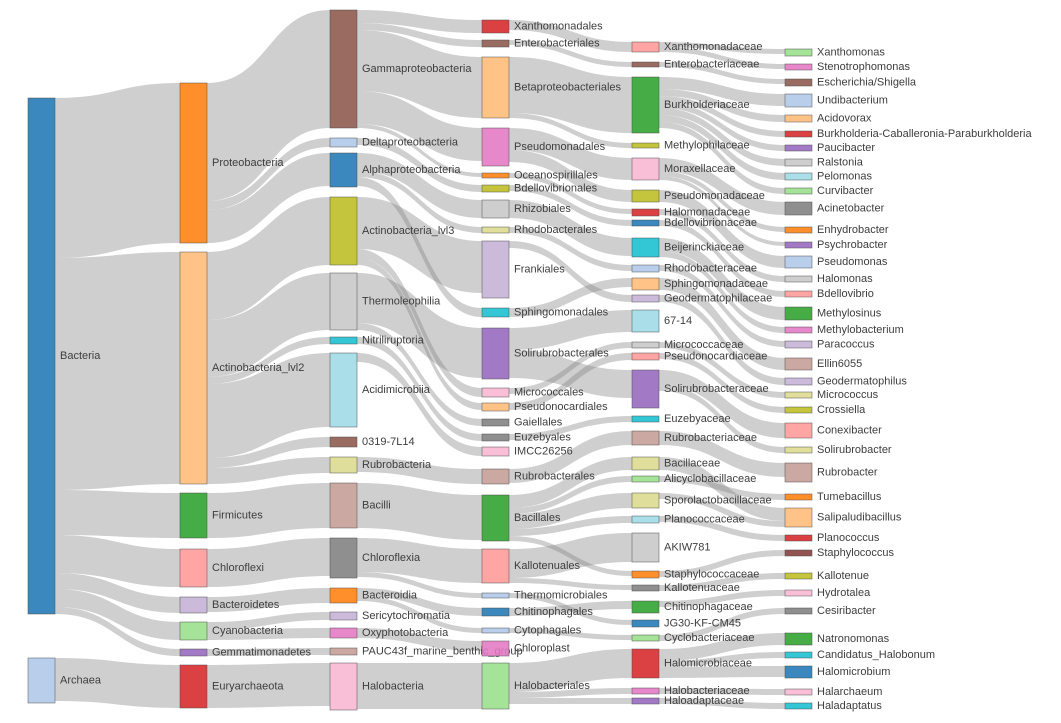 The height and width of the screenshot is (723, 1061). Describe the element at coordinates (645, 284) in the screenshot. I see `node-sphingomonadaceae` at that location.